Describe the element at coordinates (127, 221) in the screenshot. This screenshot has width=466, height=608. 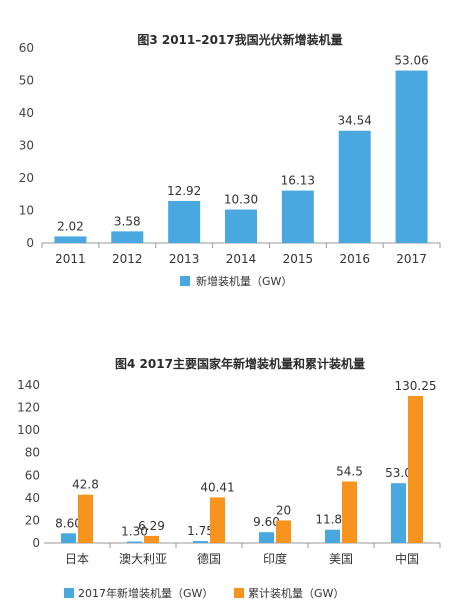
I see `data-label: 3.58` at that location.